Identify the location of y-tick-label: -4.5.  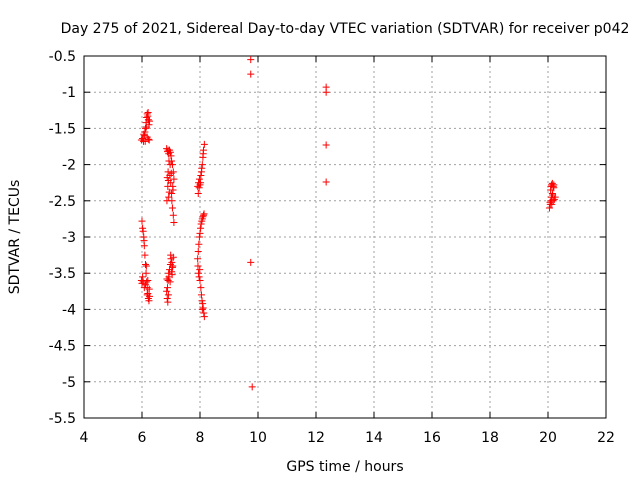
(62, 347).